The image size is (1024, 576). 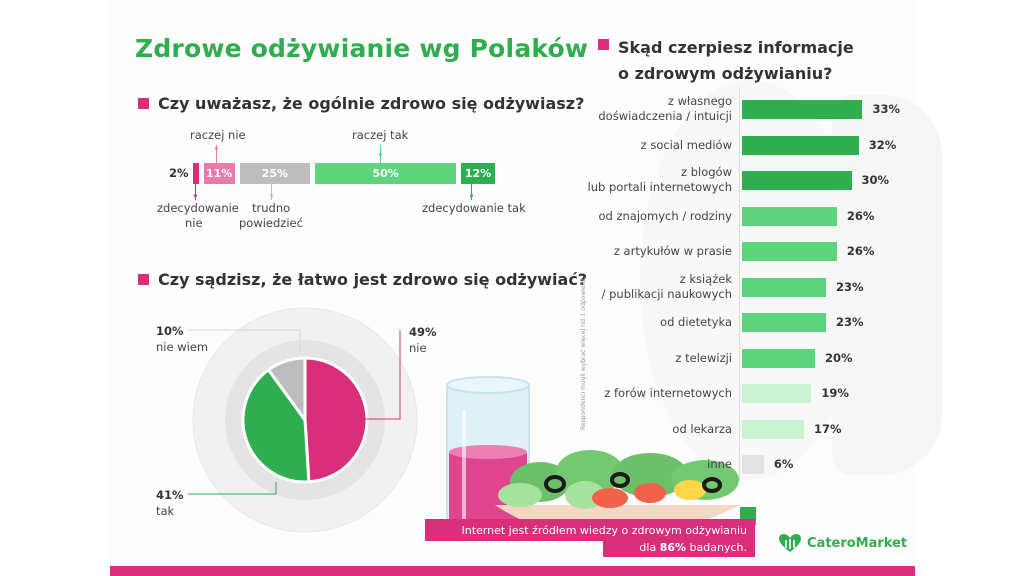 I want to click on label-raczej-tak: raczej tak, so click(x=380, y=135).